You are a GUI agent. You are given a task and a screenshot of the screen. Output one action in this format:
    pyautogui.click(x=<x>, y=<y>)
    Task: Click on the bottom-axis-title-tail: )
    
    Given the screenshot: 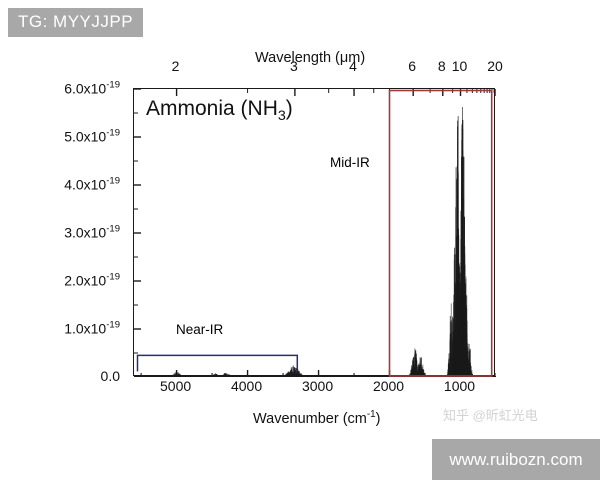 What is the action you would take?
    pyautogui.click(x=378, y=418)
    